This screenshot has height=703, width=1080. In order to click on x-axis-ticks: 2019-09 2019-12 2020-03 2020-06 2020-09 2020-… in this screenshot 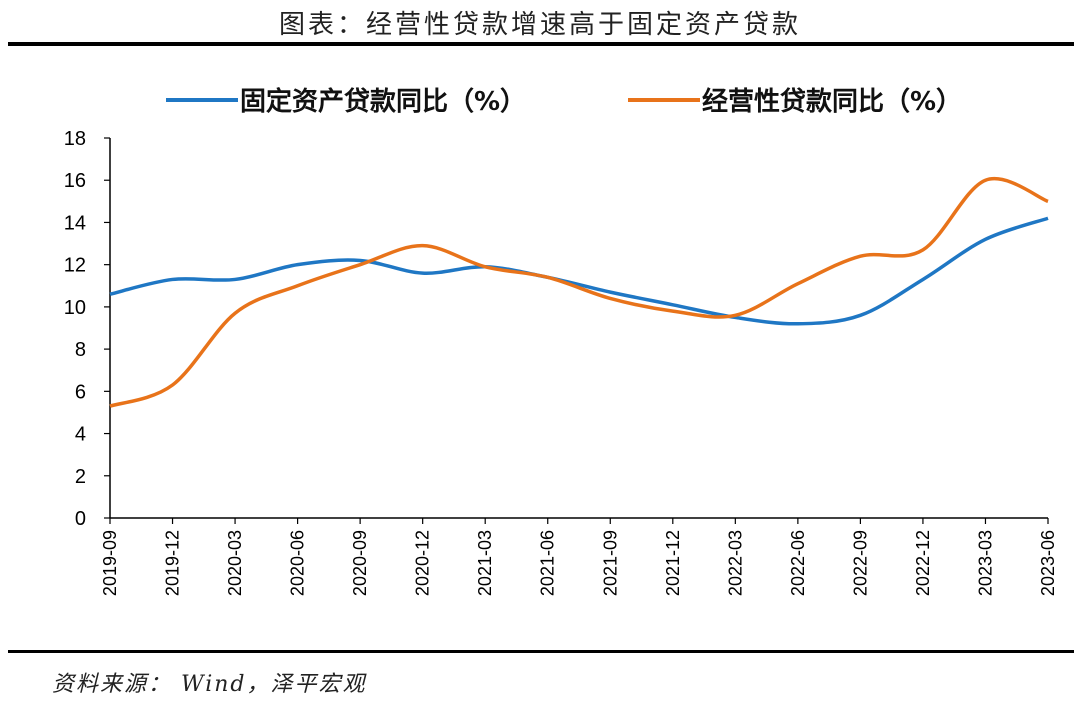, I will do `click(579, 557)`.